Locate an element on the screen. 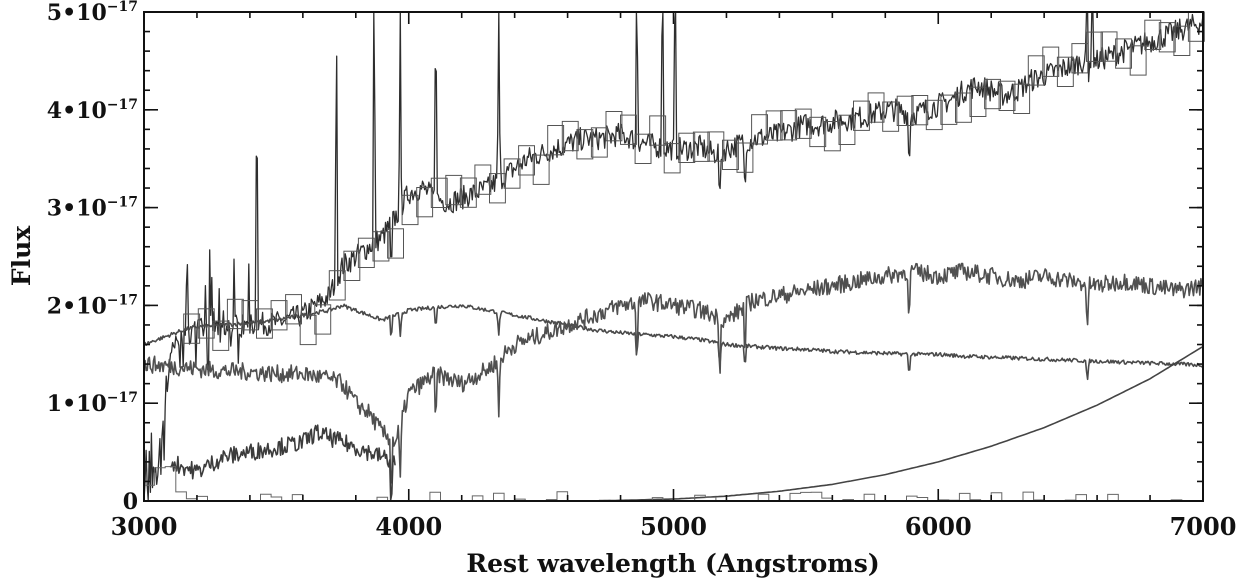 Image resolution: width=1242 pixels, height=584 pixels. y-tick-label: 4•10−17 is located at coordinates (92, 110).